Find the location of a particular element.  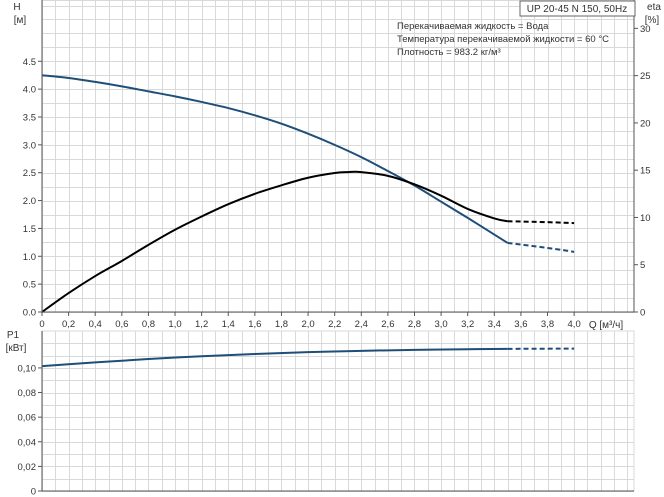

x-tick-label: 0,4 is located at coordinates (95, 324).